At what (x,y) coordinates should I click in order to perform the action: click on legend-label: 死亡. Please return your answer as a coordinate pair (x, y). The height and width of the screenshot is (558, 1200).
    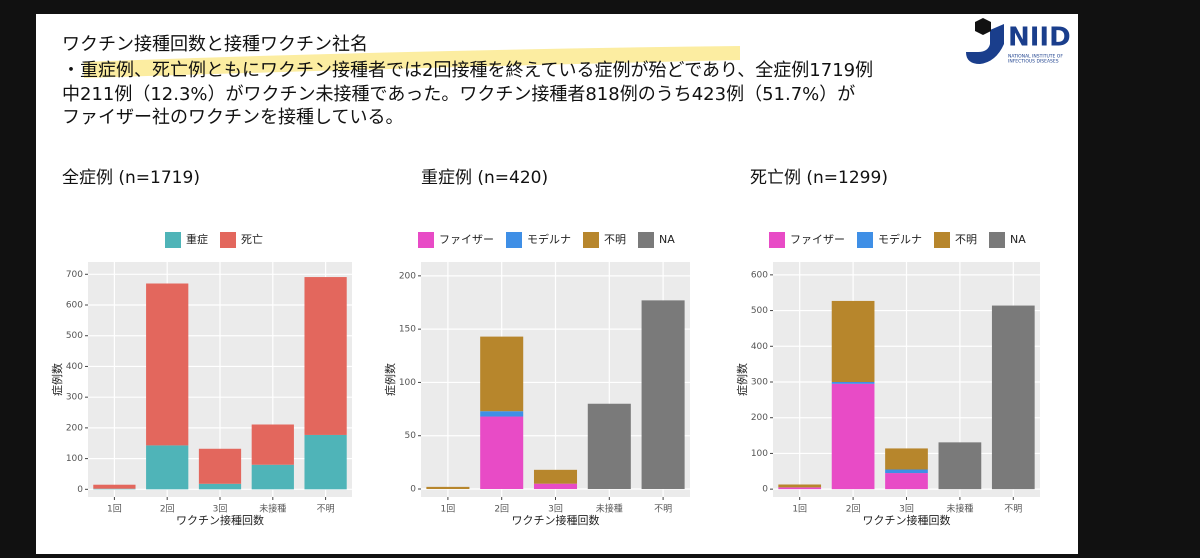
    Looking at the image, I should click on (252, 239).